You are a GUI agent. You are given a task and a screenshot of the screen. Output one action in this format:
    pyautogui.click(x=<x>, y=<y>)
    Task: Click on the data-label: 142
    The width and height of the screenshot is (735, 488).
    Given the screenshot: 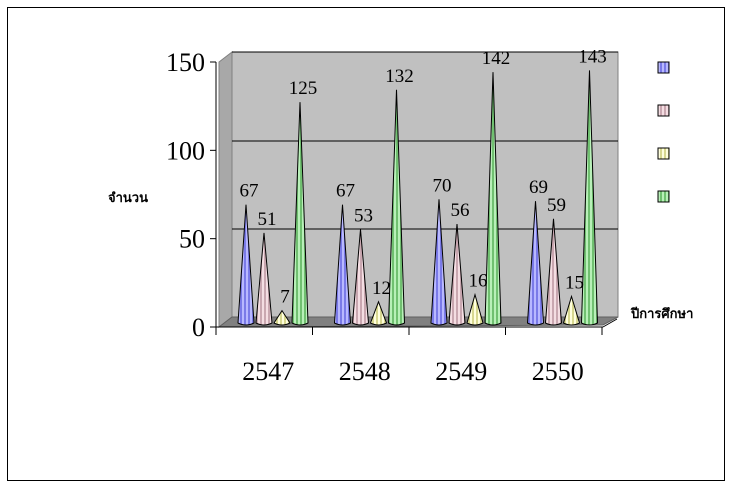 What is the action you would take?
    pyautogui.click(x=496, y=58)
    